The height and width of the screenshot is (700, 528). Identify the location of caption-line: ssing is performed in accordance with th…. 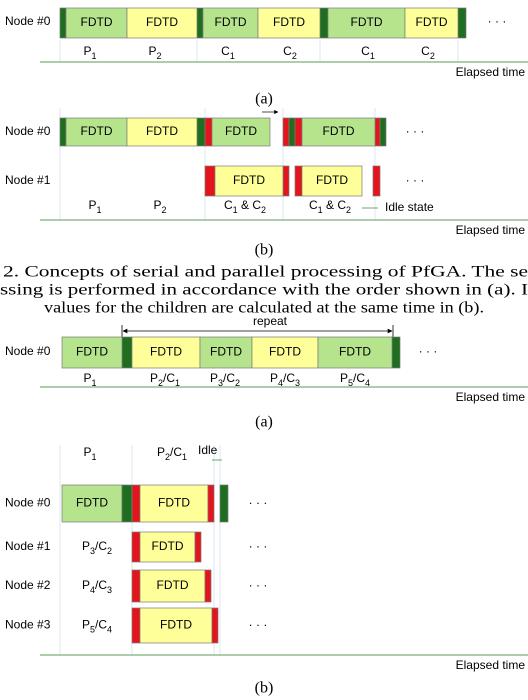
(264, 290).